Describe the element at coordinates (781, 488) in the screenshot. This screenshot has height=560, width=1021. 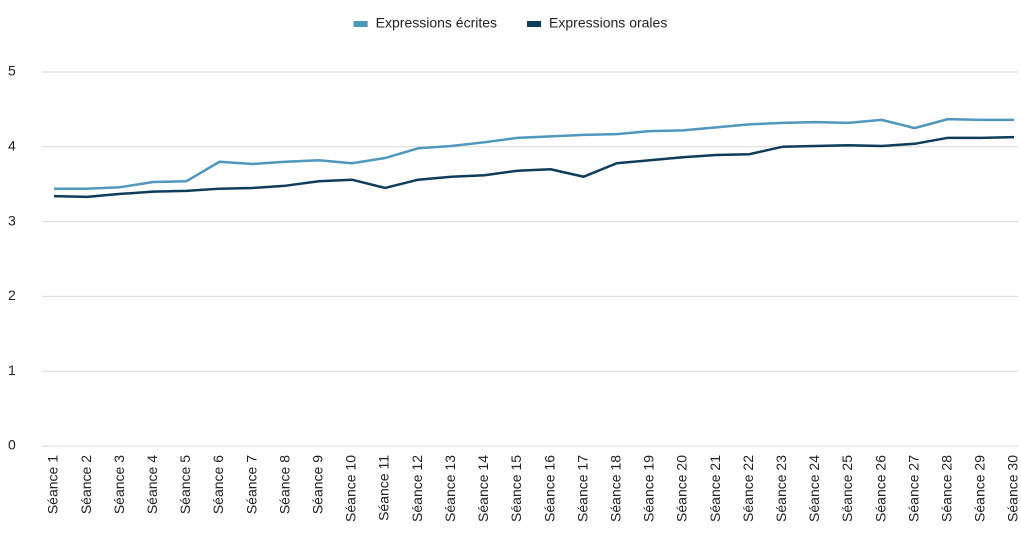
I see `x-tick-label: Séance 23` at that location.